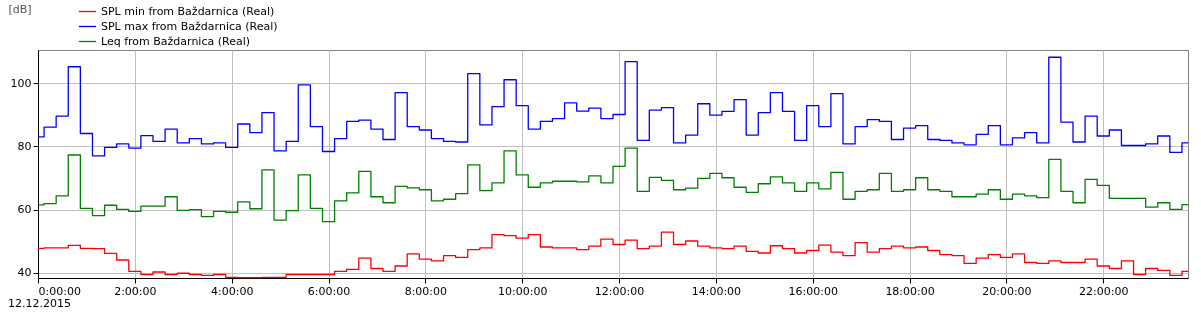 The width and height of the screenshot is (1201, 324). Describe the element at coordinates (1007, 291) in the screenshot. I see `x-tick-label: 20:00:00` at that location.